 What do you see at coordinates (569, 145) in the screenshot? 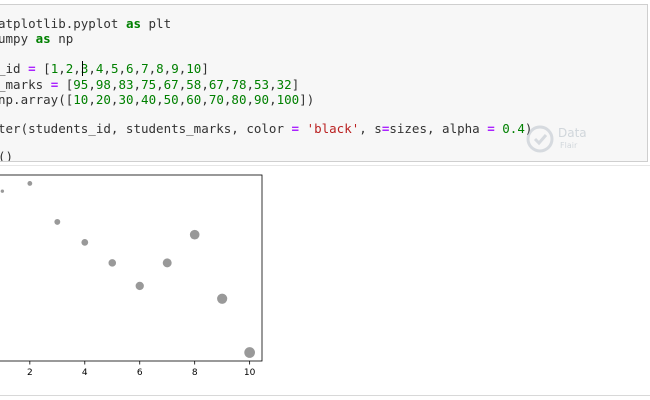
I see `watermark-line2: Flair` at bounding box center [569, 145].